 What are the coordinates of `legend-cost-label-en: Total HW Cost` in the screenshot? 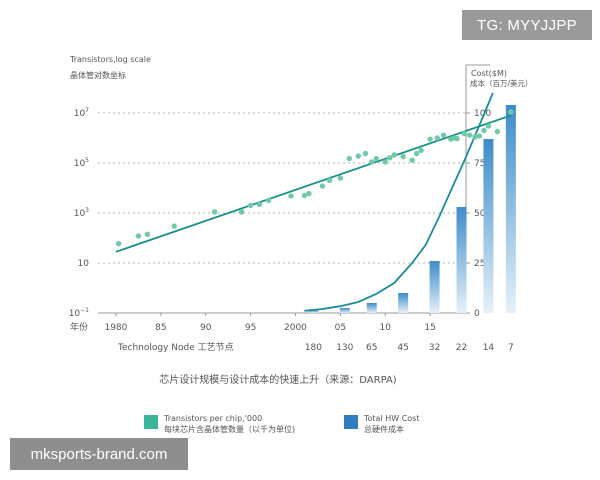 It's located at (392, 418).